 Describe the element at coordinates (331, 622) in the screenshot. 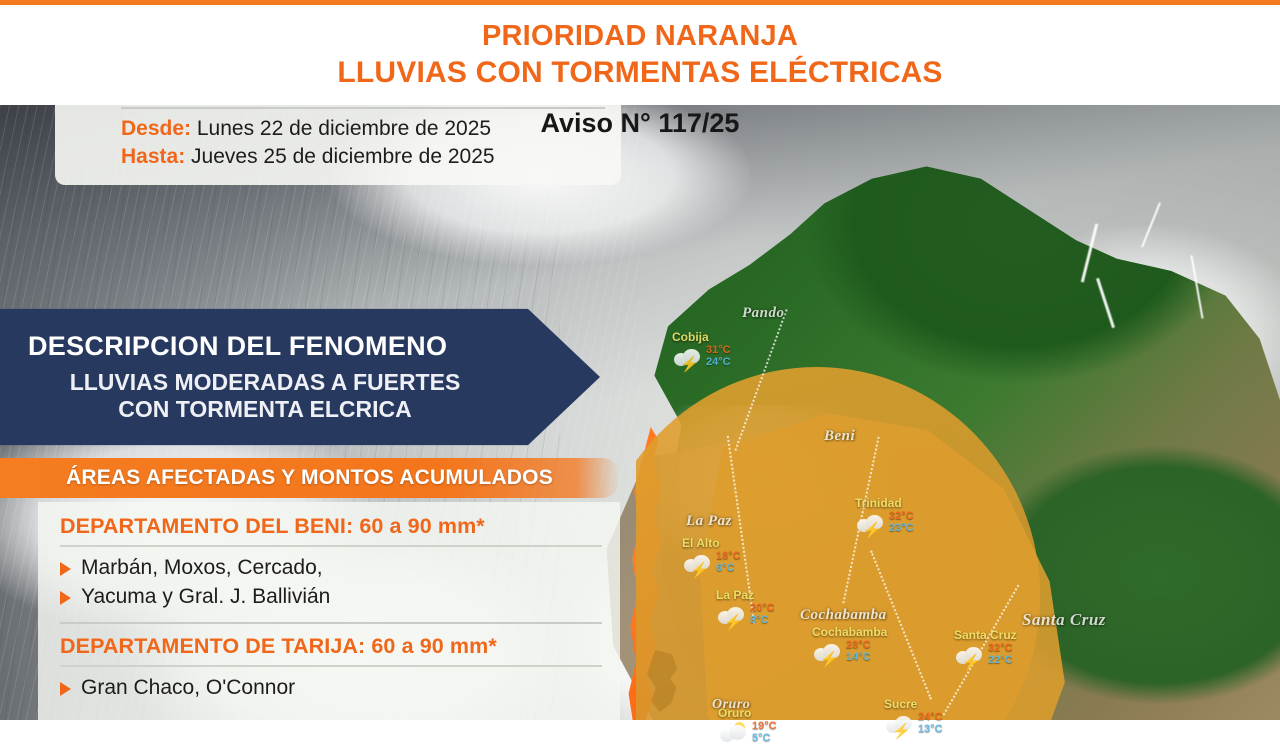

I see `department-separator` at that location.